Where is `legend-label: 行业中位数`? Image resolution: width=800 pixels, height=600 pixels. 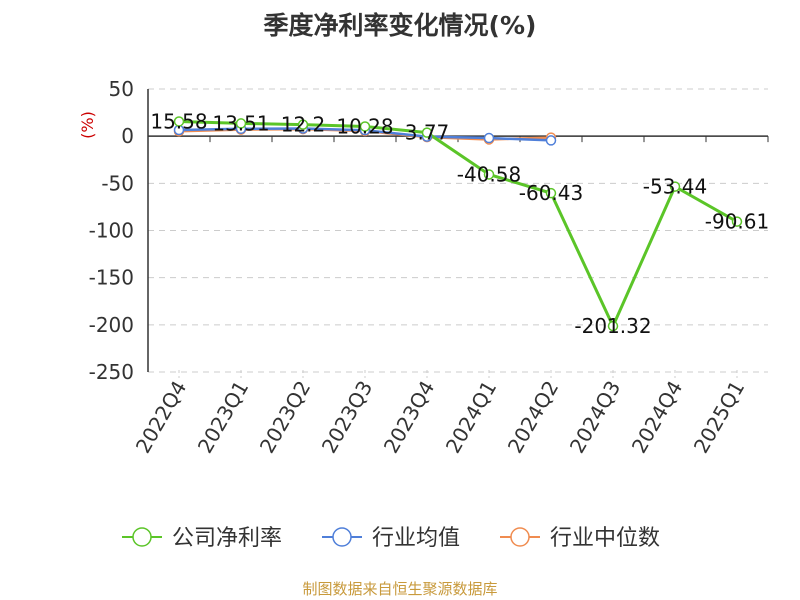 legend-label: 行业中位数 is located at coordinates (605, 538).